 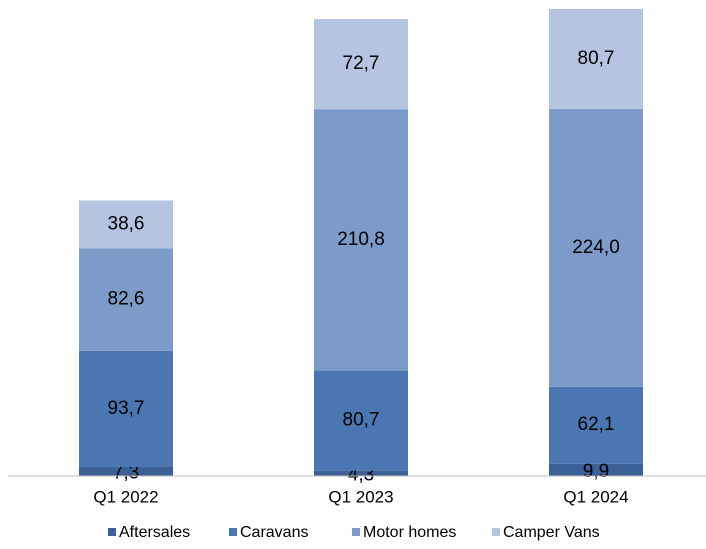 What do you see at coordinates (154, 532) in the screenshot?
I see `legend-label: Aftersales` at bounding box center [154, 532].